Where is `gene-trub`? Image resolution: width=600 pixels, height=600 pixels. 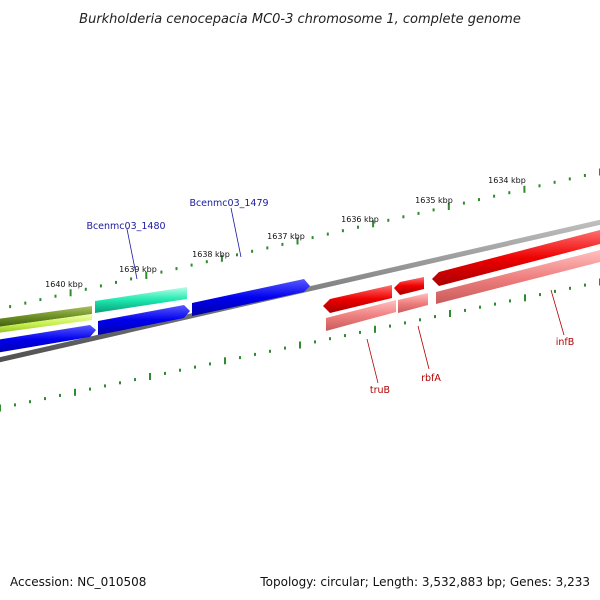 gene-trub is located at coordinates (357, 299).